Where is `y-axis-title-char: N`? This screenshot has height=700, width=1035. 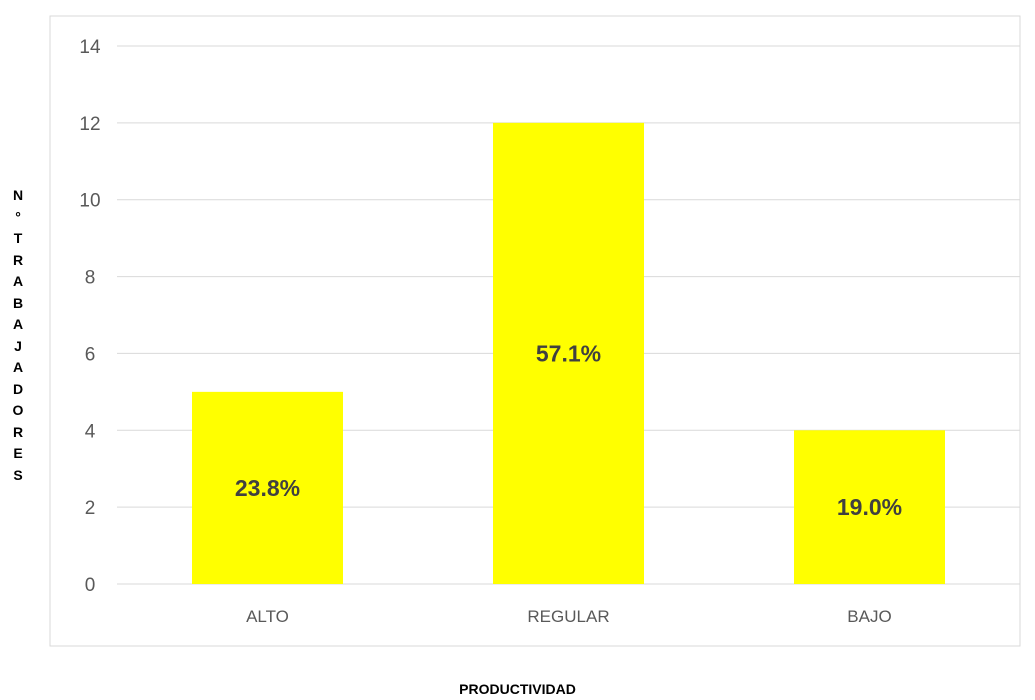 y-axis-title-char: N is located at coordinates (18, 195).